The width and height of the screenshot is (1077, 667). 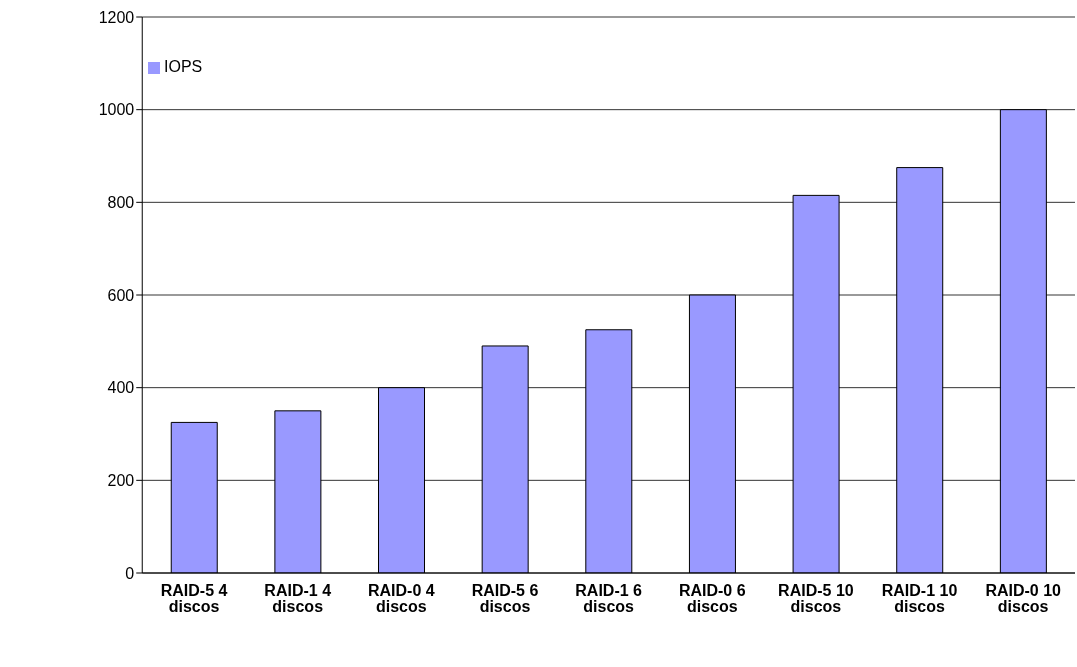 I want to click on x-tick-label: RAID-0 10 discos, so click(x=1023, y=599).